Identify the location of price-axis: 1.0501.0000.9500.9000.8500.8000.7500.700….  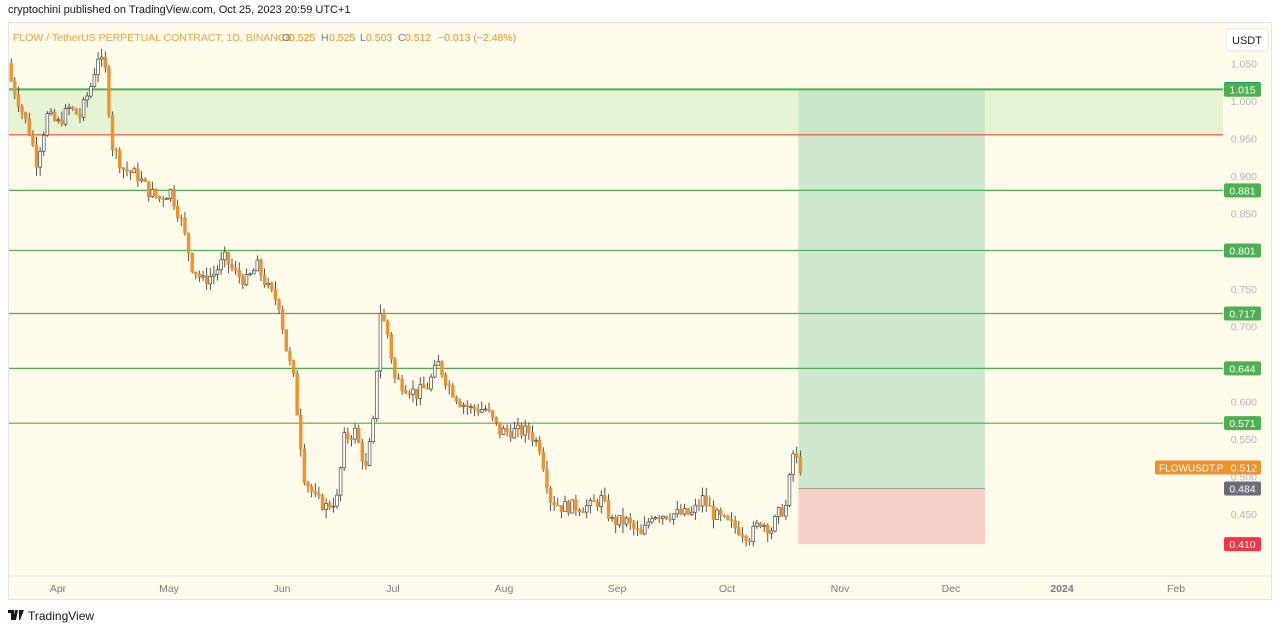
(1244, 289).